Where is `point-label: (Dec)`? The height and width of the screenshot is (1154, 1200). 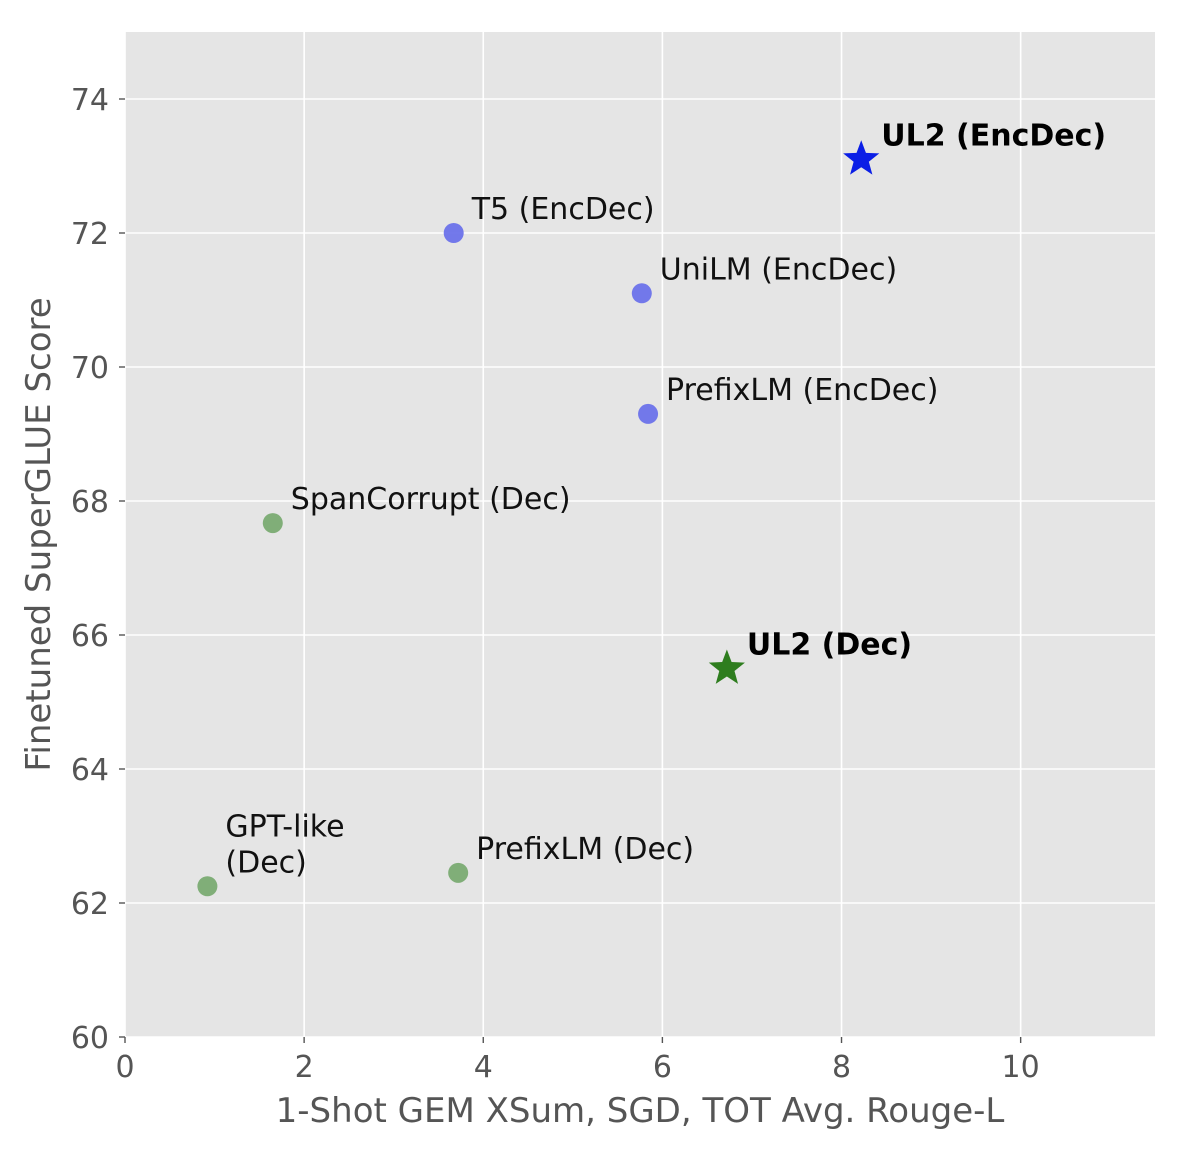
point-label: (Dec) is located at coordinates (265, 862).